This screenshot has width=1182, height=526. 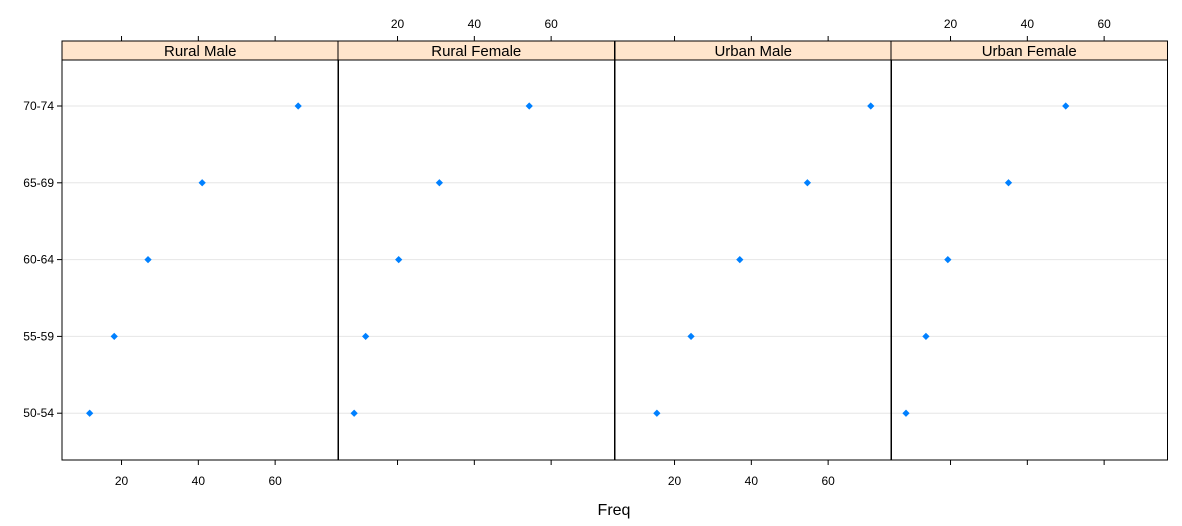 What do you see at coordinates (38, 183) in the screenshot?
I see `y-tick-label: 65-69` at bounding box center [38, 183].